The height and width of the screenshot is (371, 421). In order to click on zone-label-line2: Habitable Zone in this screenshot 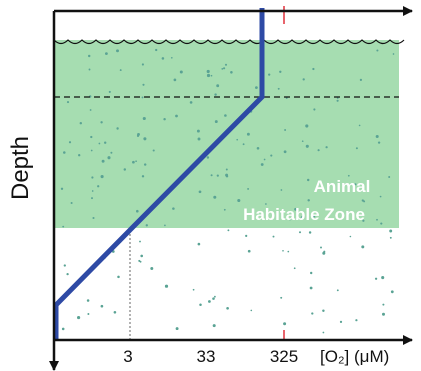, I will do `click(304, 214)`.